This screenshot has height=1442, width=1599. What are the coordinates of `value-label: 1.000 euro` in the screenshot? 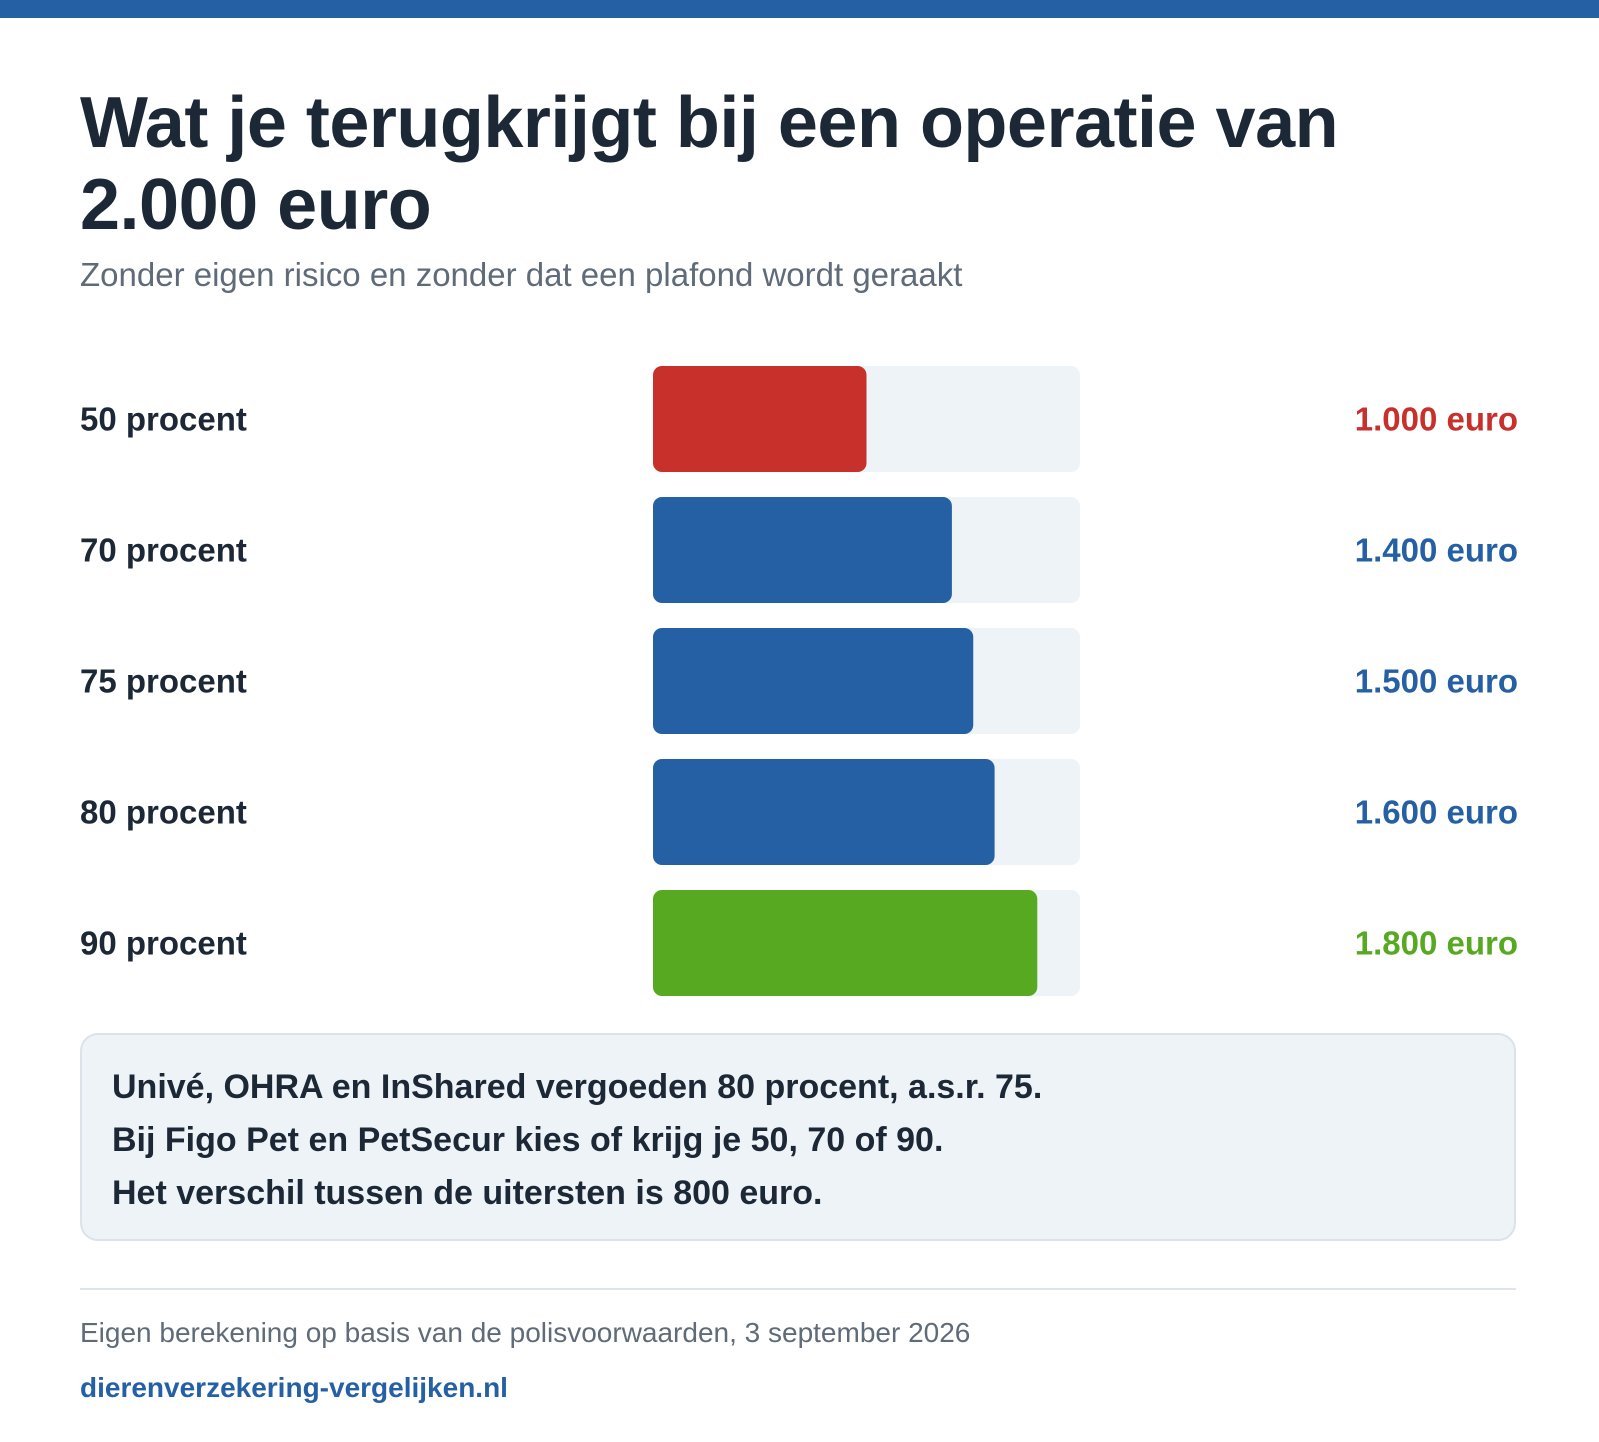 It's located at (1436, 419).